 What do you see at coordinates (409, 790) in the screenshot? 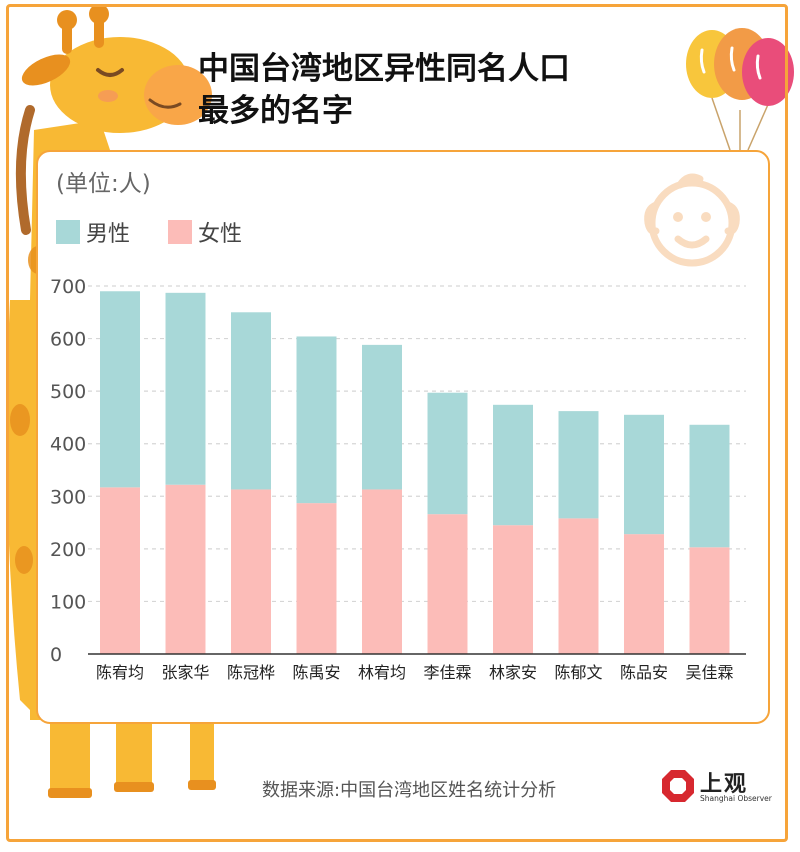
I see `source-note: 数据来源:中国台湾地区姓名统计分析` at bounding box center [409, 790].